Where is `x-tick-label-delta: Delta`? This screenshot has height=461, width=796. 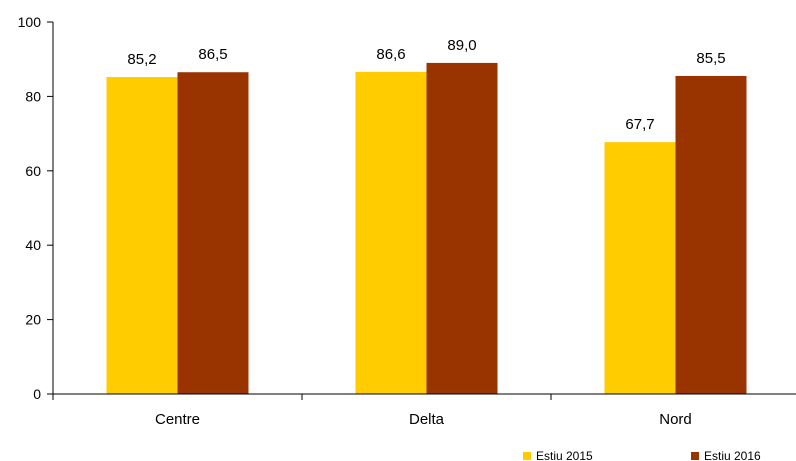
x-tick-label-delta: Delta is located at coordinates (427, 419).